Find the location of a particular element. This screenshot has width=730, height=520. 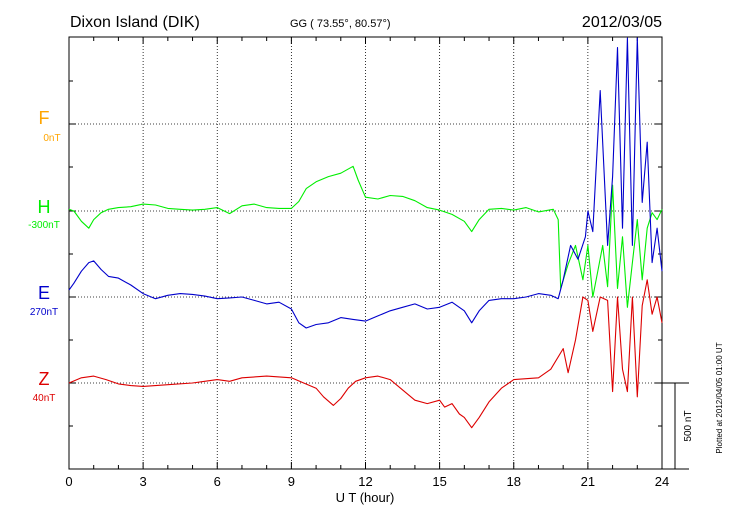

x-axis-label: U T (hour) is located at coordinates (365, 497).